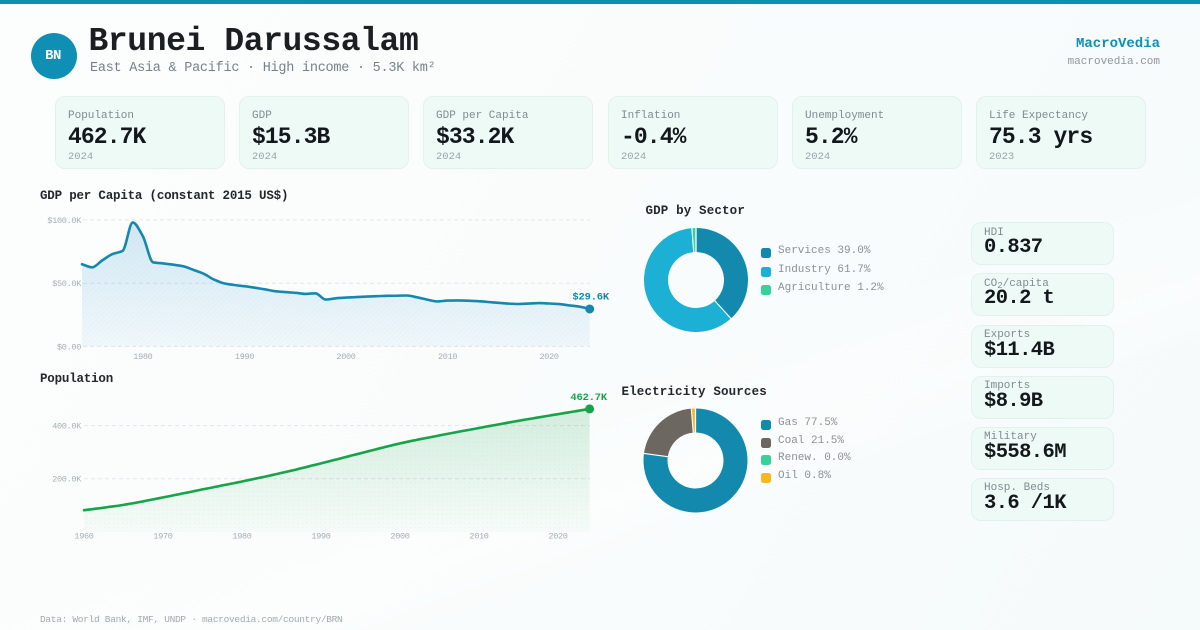  I want to click on svg-text: $50.0K, so click(67, 284).